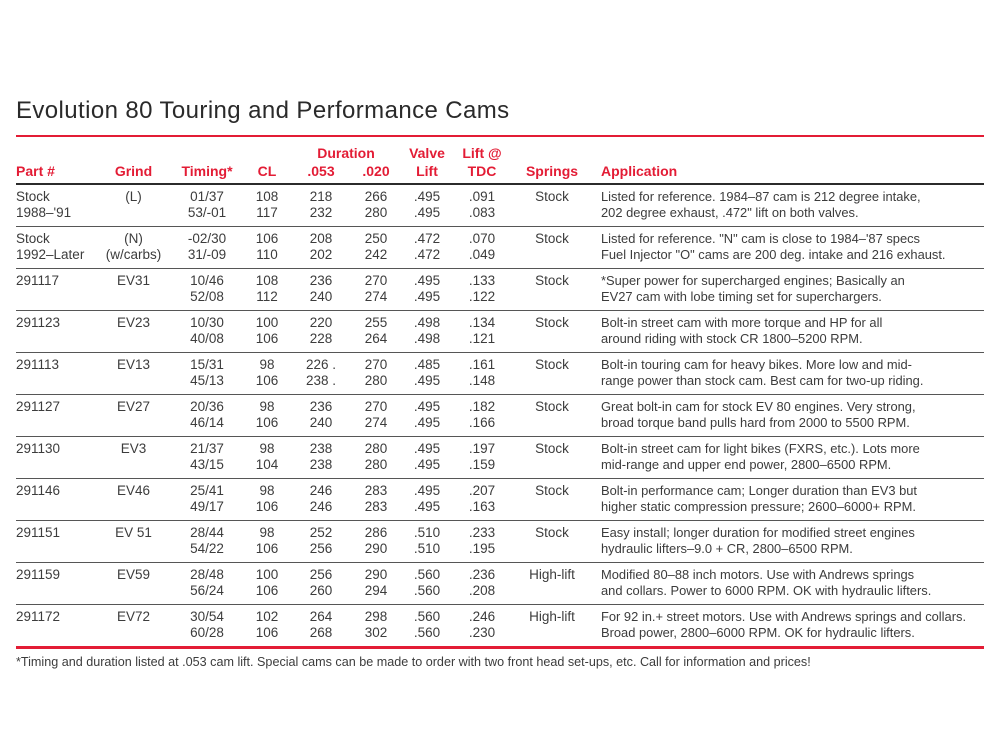 This screenshot has width=1000, height=750. I want to click on header-valve-lift: Lift, so click(427, 171).